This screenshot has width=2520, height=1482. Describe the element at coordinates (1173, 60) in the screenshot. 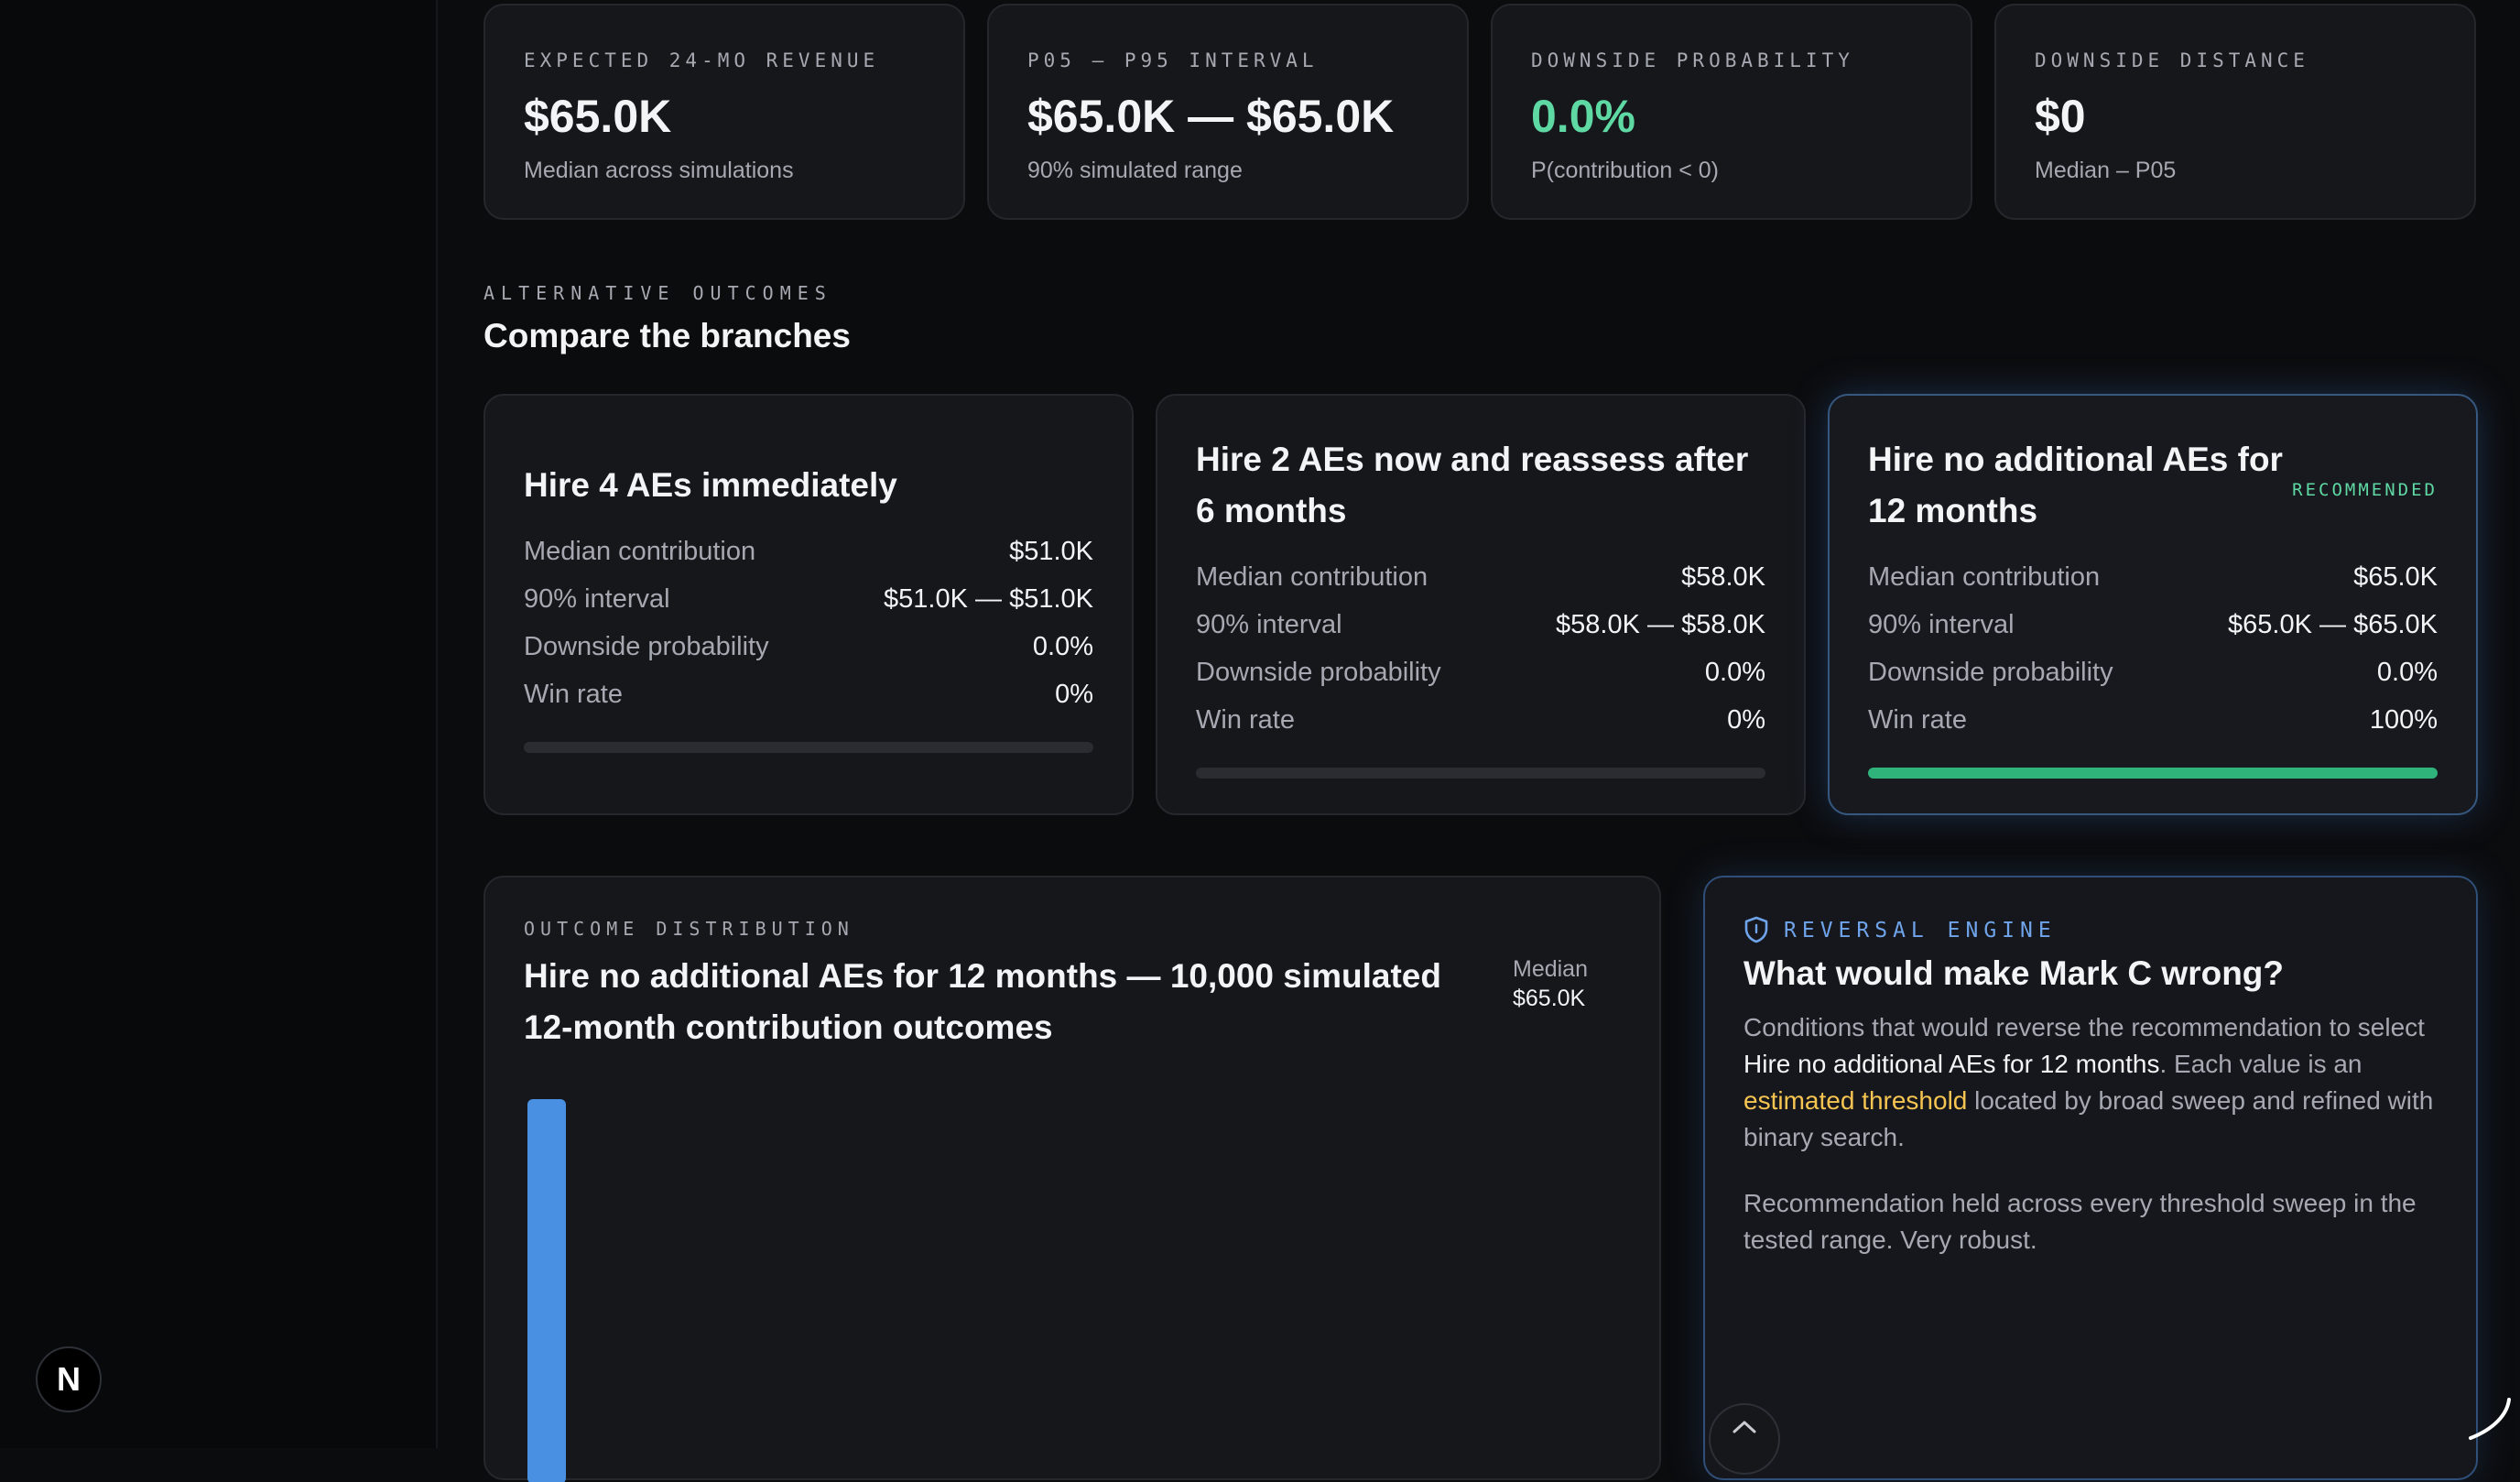

I see `kpi-label: P05 – P95 INTERVAL` at that location.